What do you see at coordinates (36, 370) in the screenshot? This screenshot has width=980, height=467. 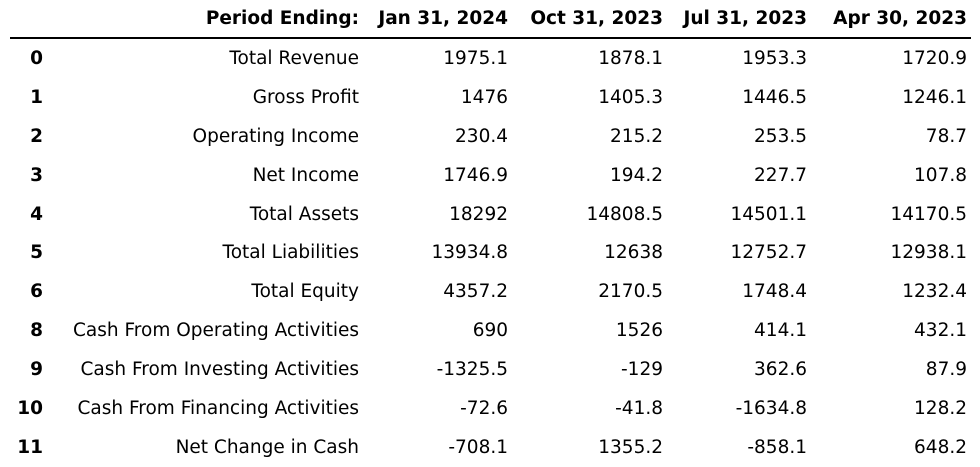 I see `row-index: 9` at bounding box center [36, 370].